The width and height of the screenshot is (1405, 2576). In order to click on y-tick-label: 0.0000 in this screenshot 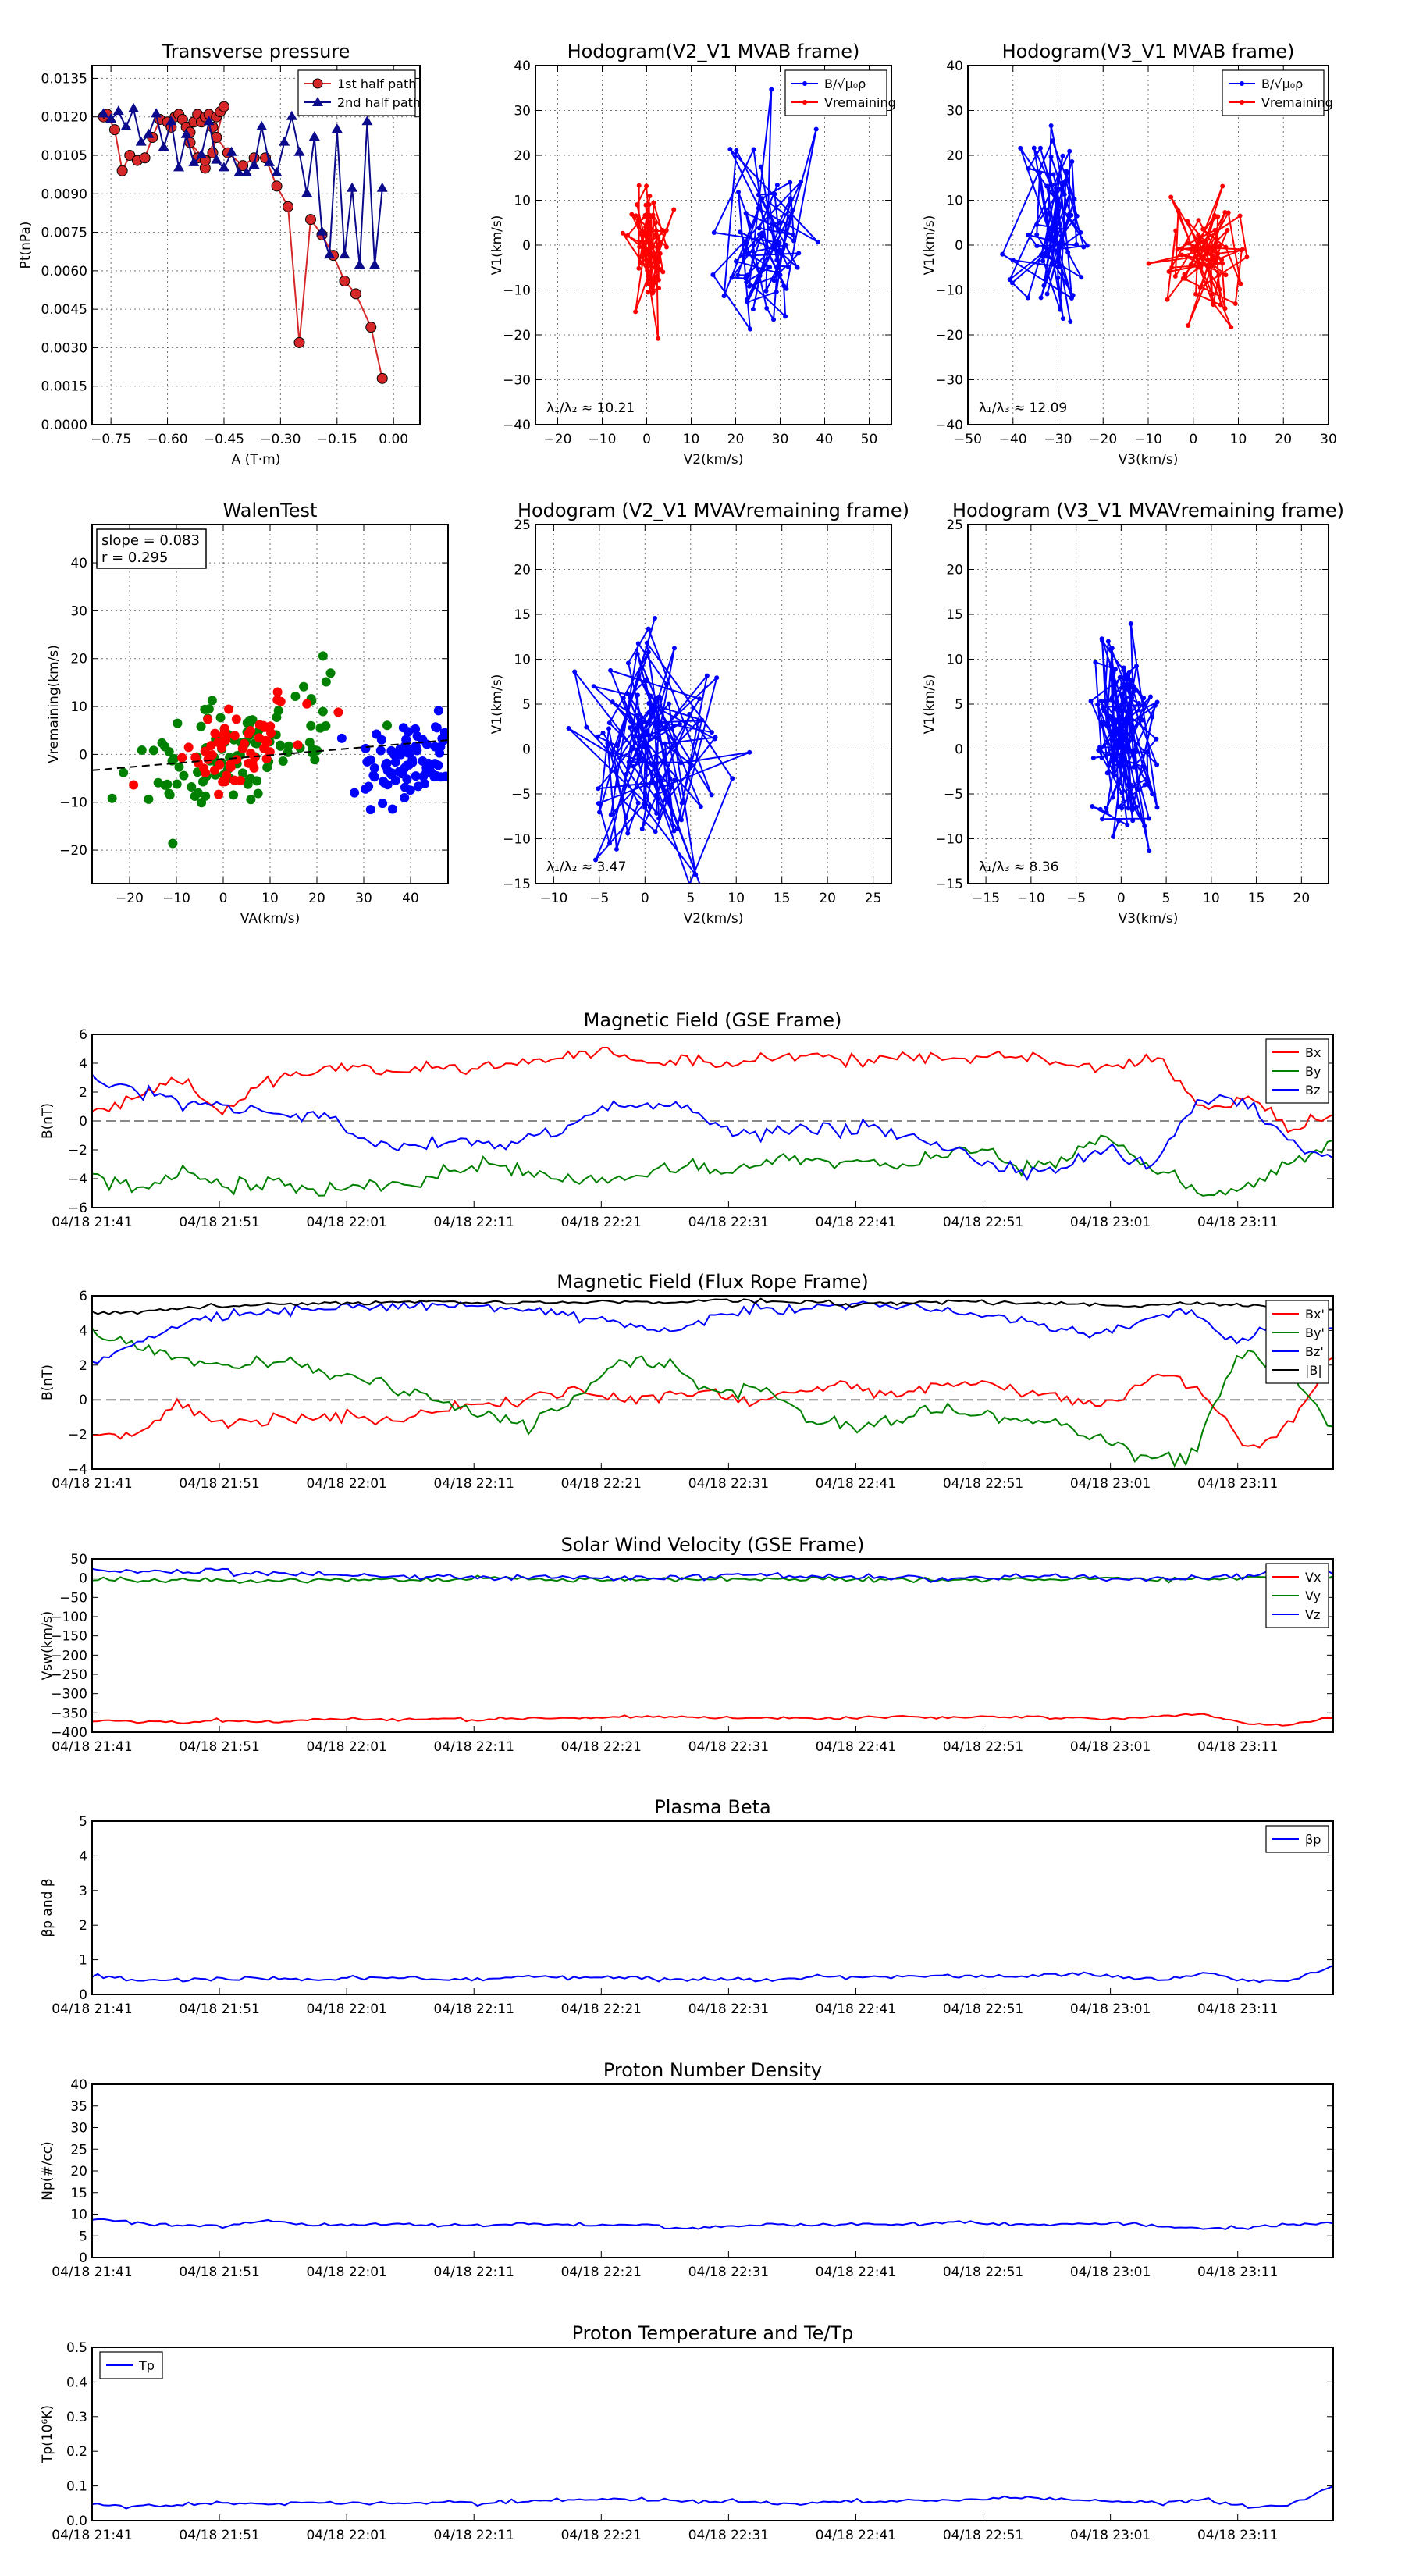, I will do `click(64, 425)`.